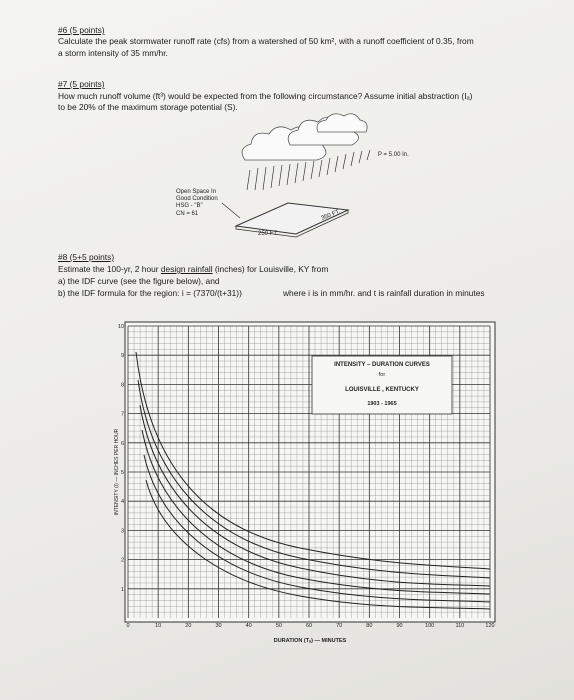 Image resolution: width=574 pixels, height=700 pixels. Describe the element at coordinates (122, 590) in the screenshot. I see `y-tick-label: 1` at that location.